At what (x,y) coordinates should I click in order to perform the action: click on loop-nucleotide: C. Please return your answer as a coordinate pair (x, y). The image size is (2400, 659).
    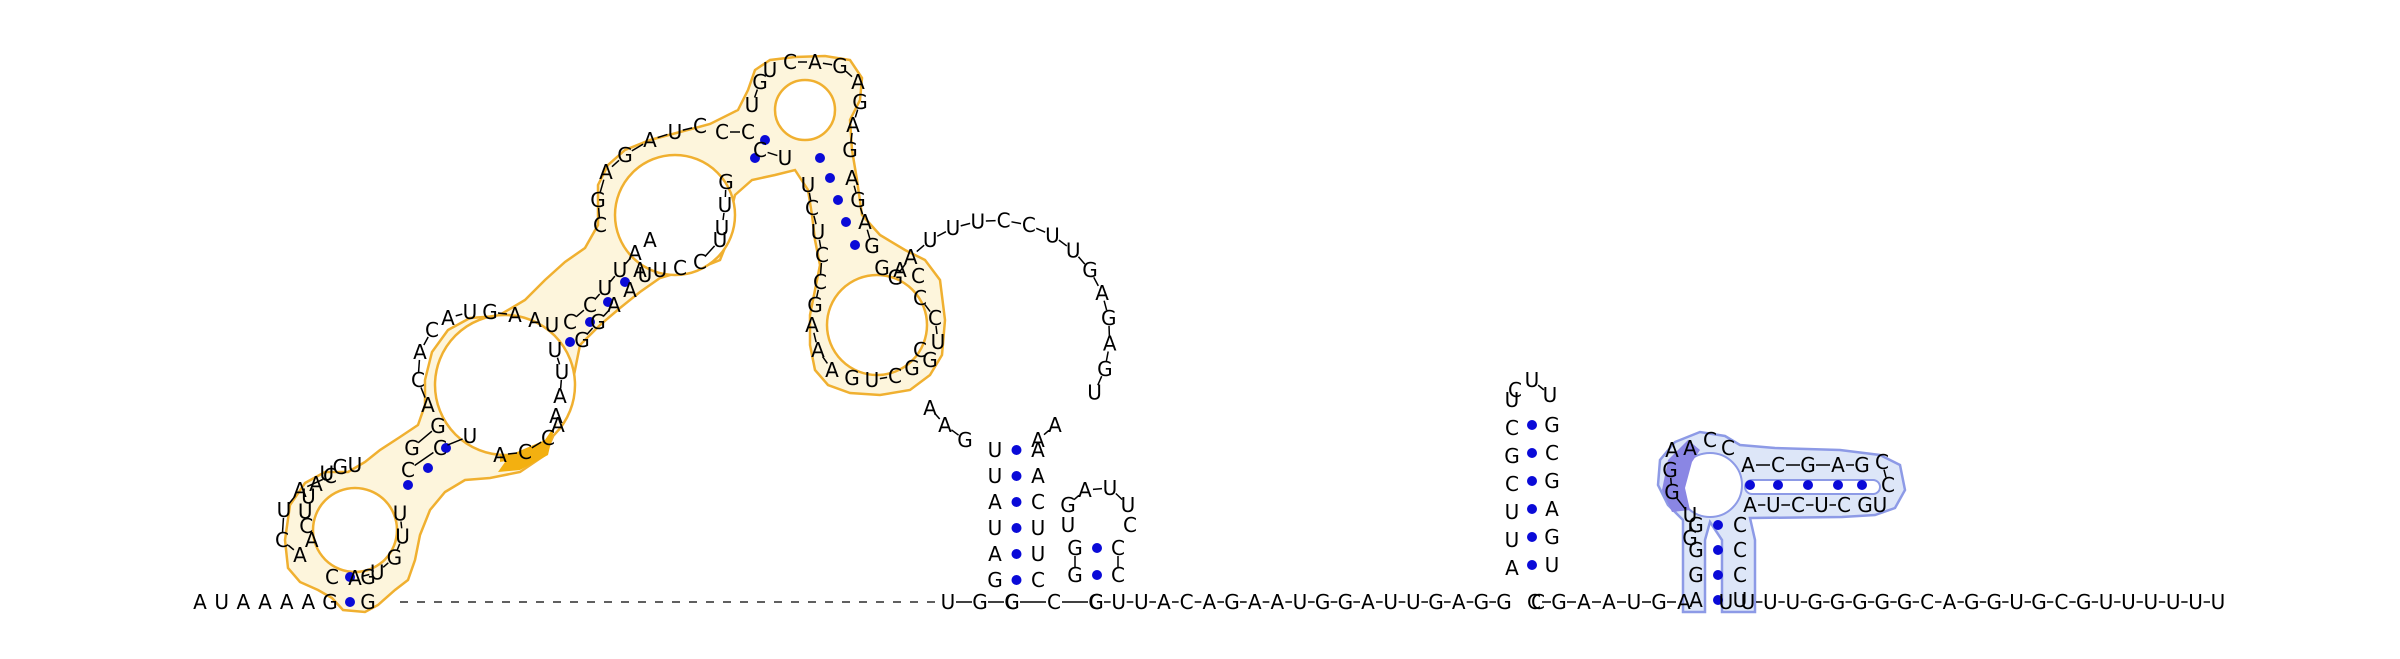
    Looking at the image, I should click on (1029, 225).